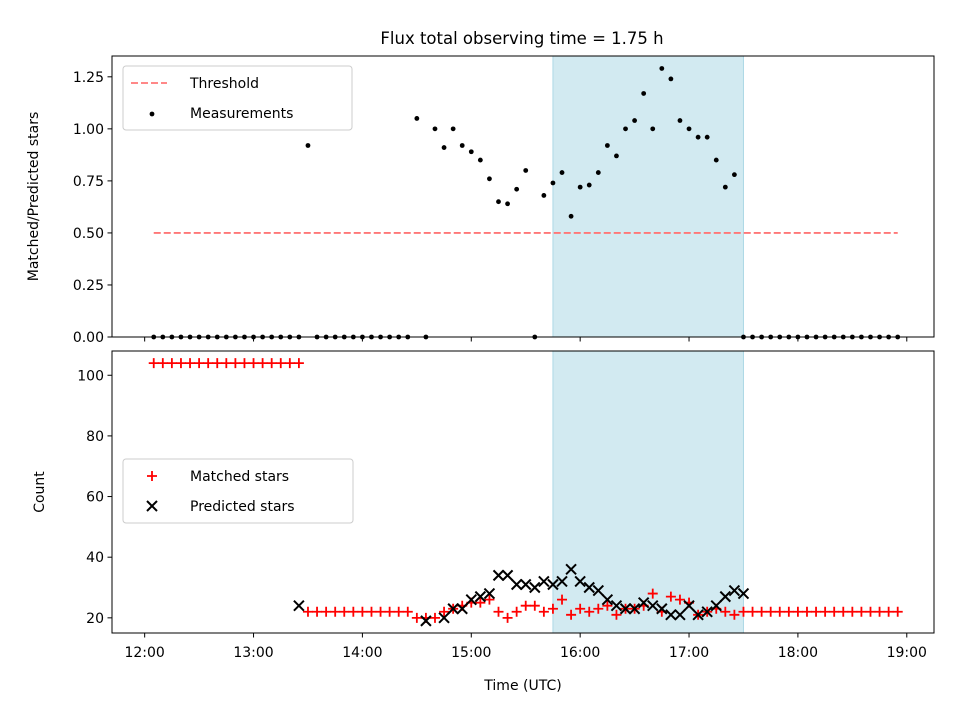 Image resolution: width=960 pixels, height=720 pixels. I want to click on x-tick-label: 12:00, so click(144, 653).